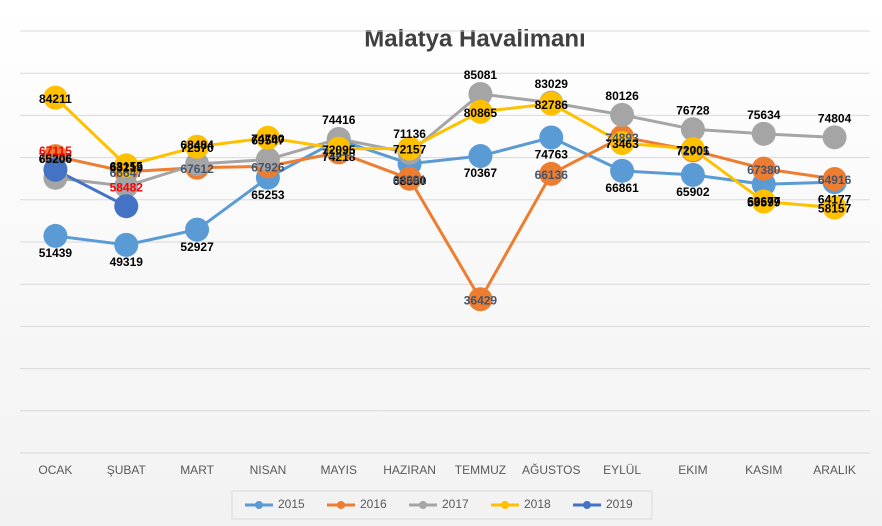 The height and width of the screenshot is (526, 882). I want to click on data-label: 67380, so click(764, 170).